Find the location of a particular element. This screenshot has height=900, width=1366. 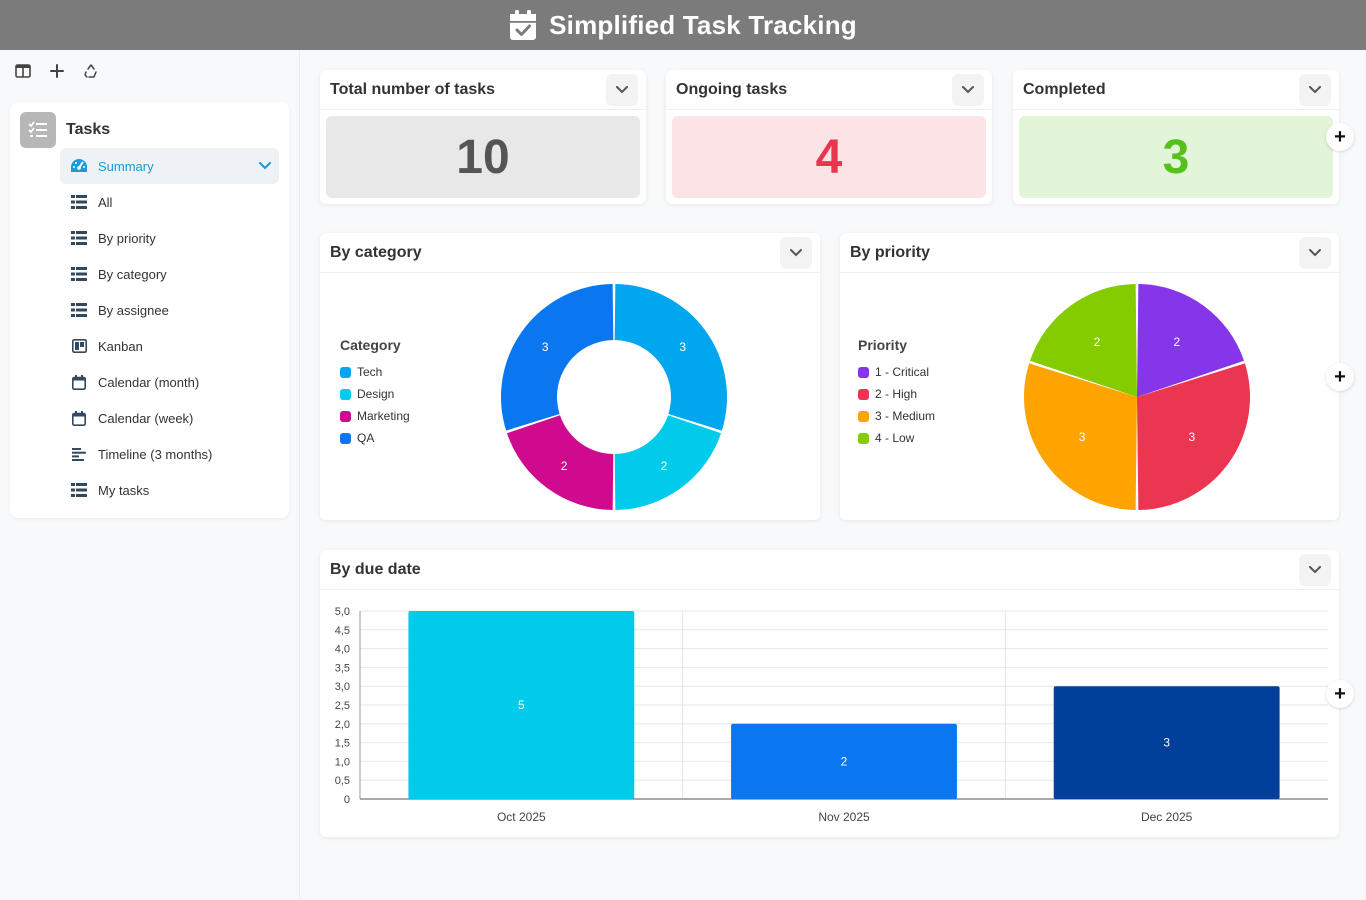

kpi-card-ongoing: Ongoing tasks 4 is located at coordinates (829, 137).